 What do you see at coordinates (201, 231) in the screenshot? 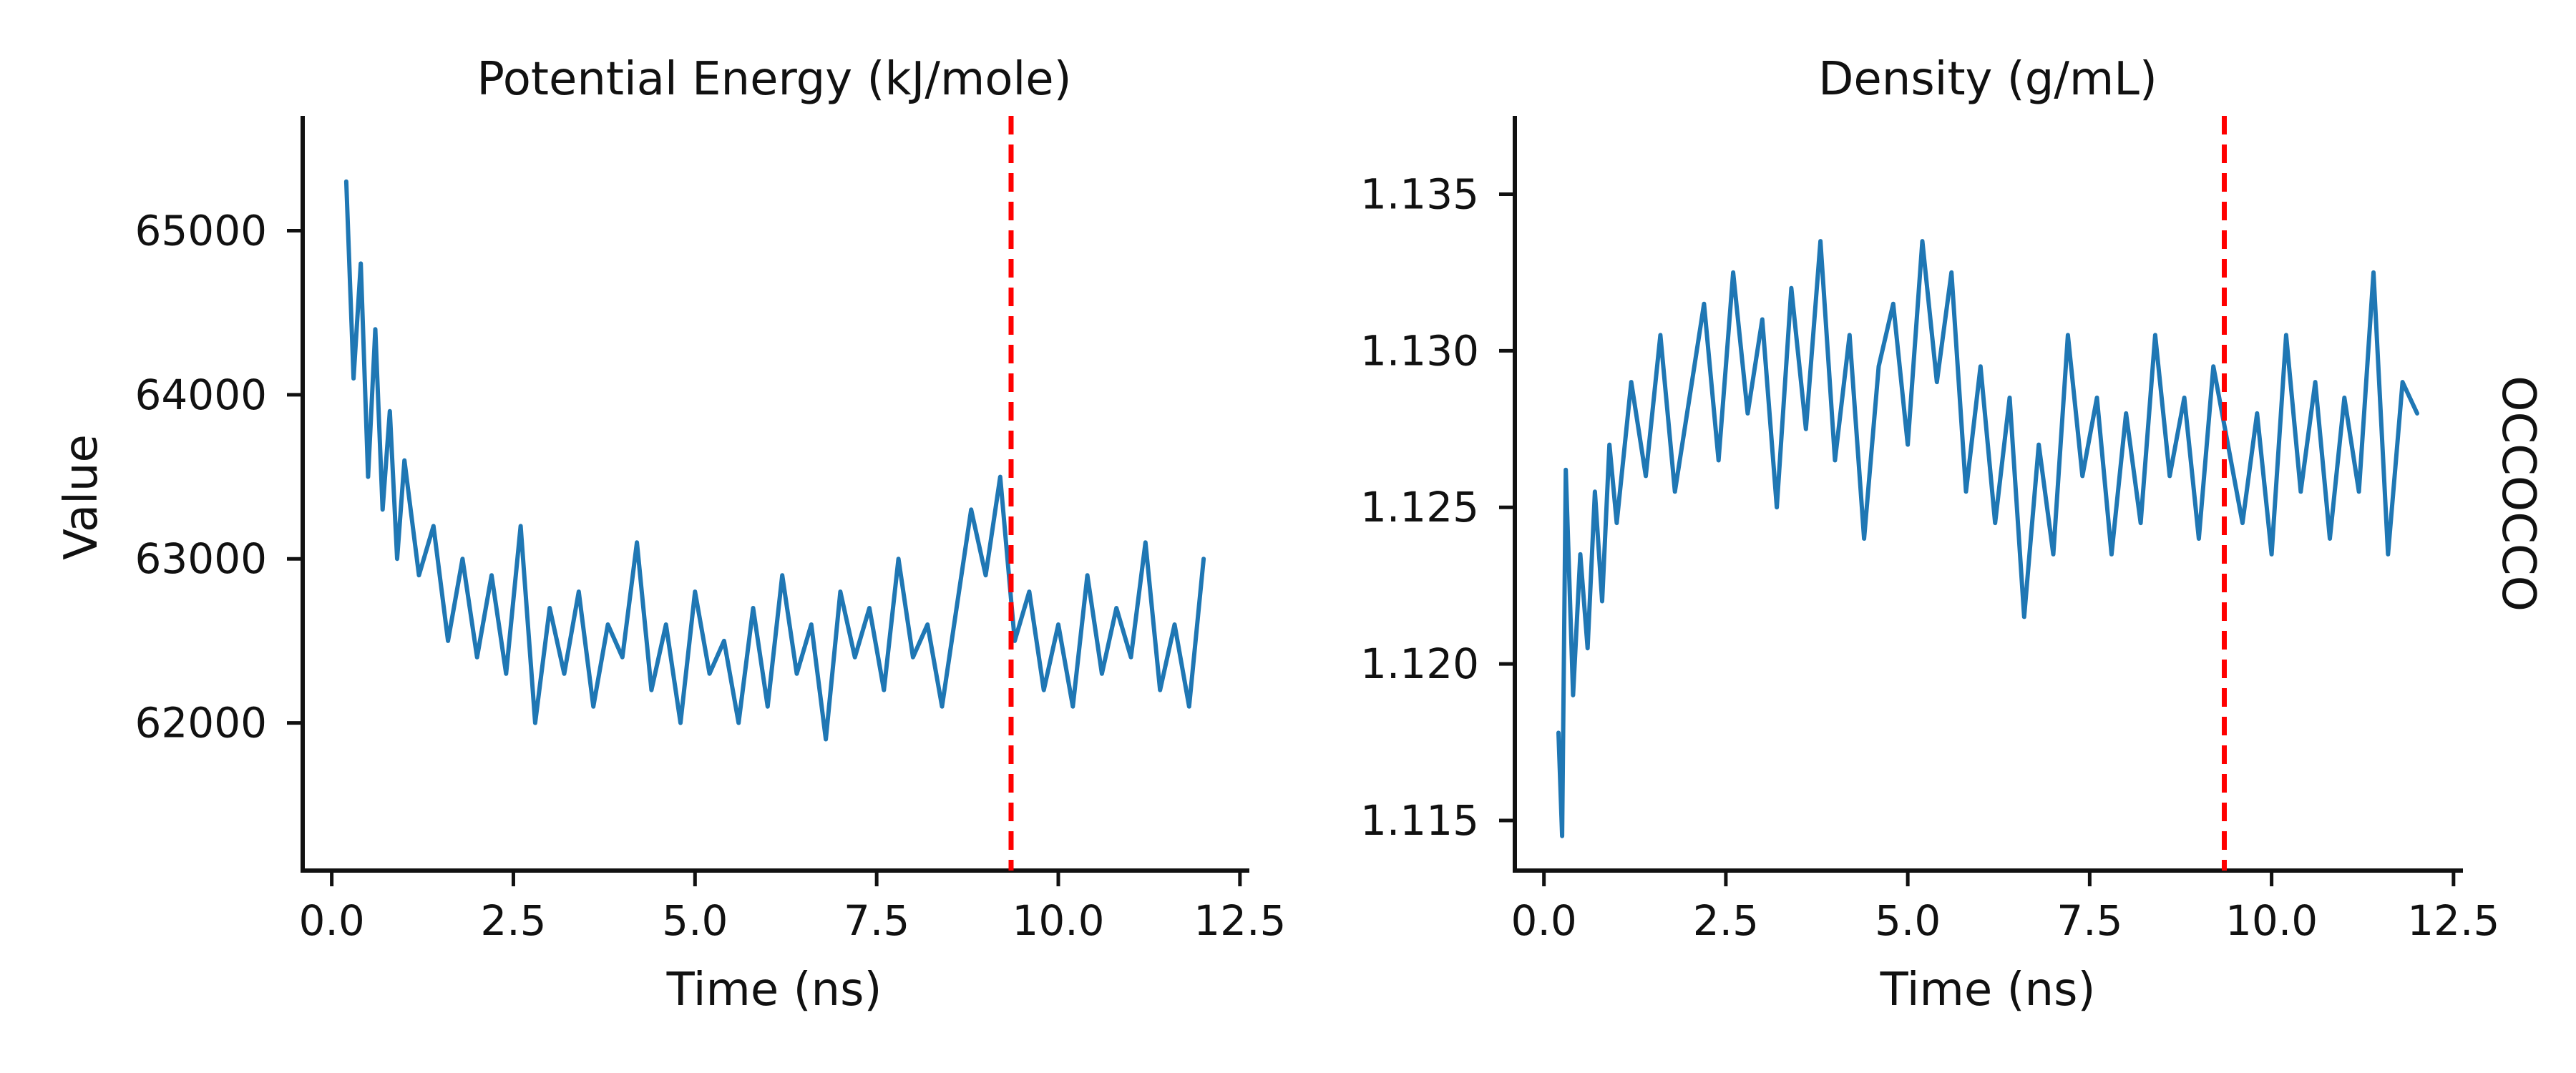
I see `y-tick-label: 65000` at bounding box center [201, 231].